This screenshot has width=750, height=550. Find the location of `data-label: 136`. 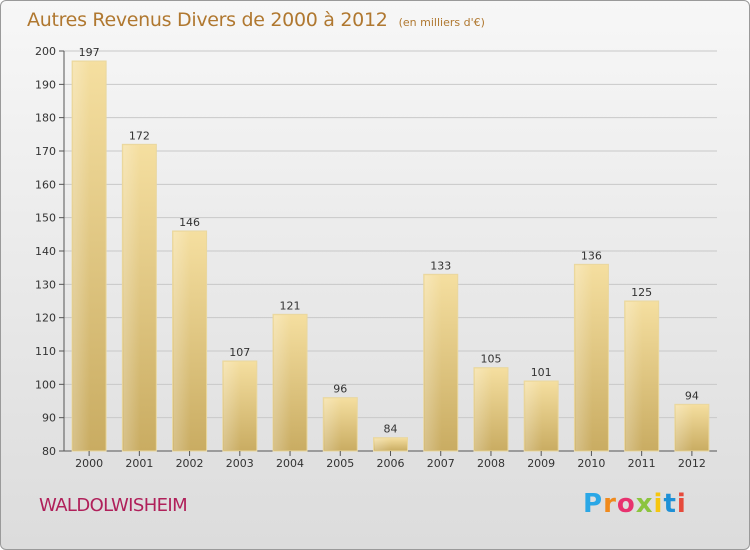

data-label: 136 is located at coordinates (591, 255).